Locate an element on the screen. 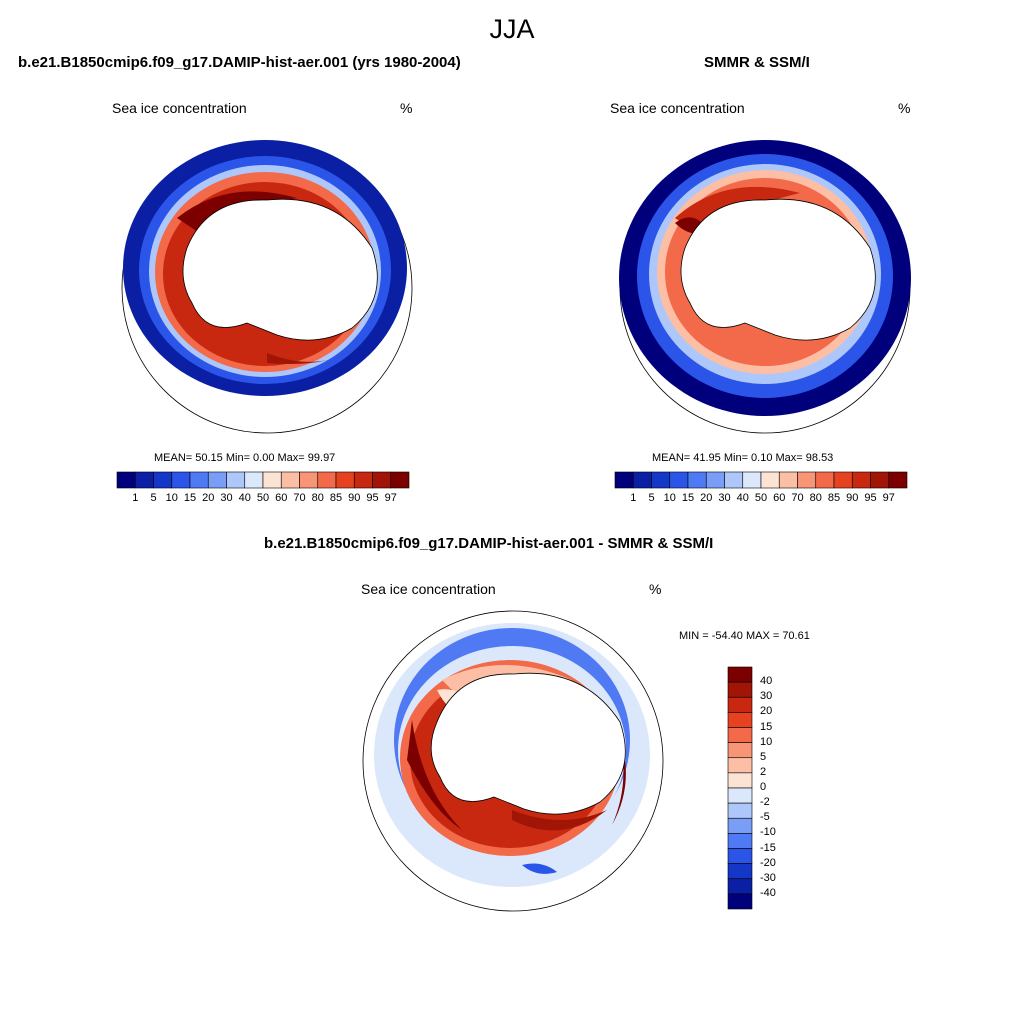  obs-colorbar is located at coordinates (761, 480).